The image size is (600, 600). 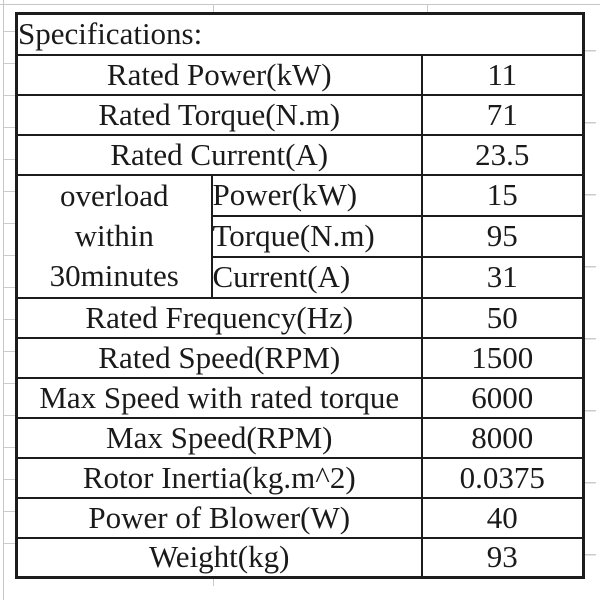 What do you see at coordinates (502, 236) in the screenshot?
I see `overload-value-torque: 95` at bounding box center [502, 236].